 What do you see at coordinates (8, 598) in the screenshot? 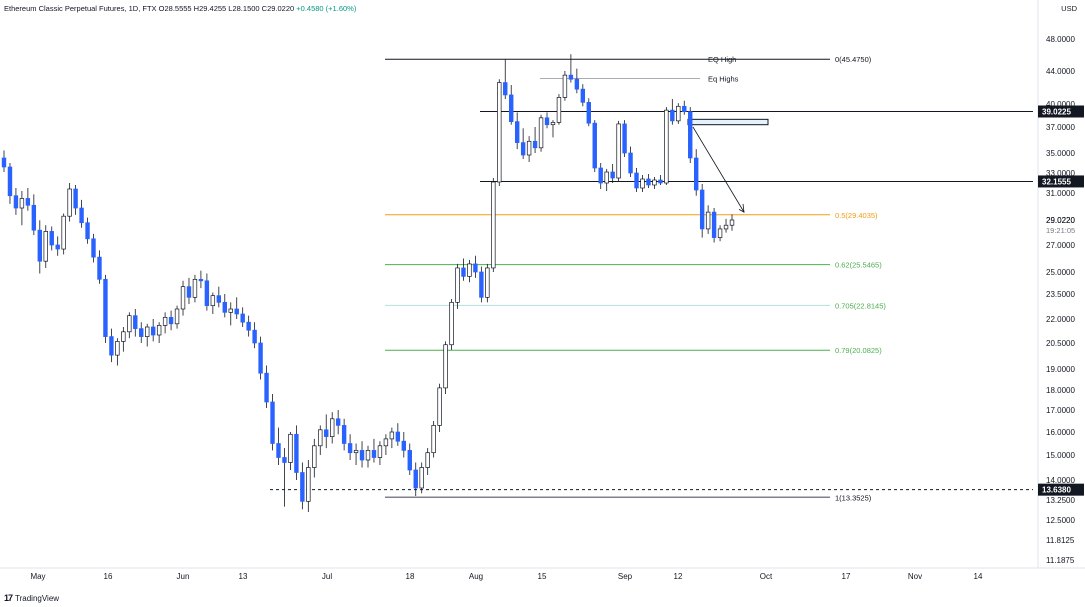
I see `tradingview-logo-icon: 17` at bounding box center [8, 598].